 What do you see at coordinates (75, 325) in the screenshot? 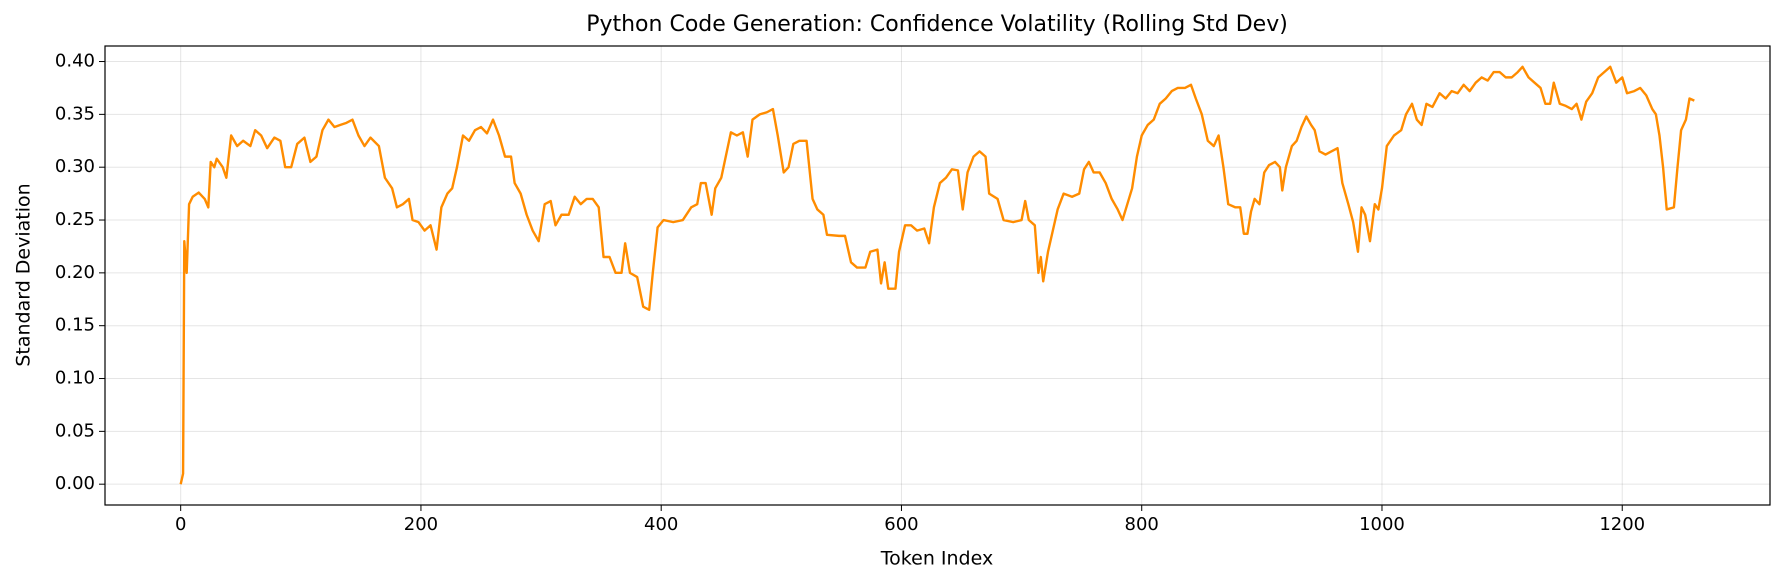
I see `y-tick-label: 0.15` at bounding box center [75, 325].